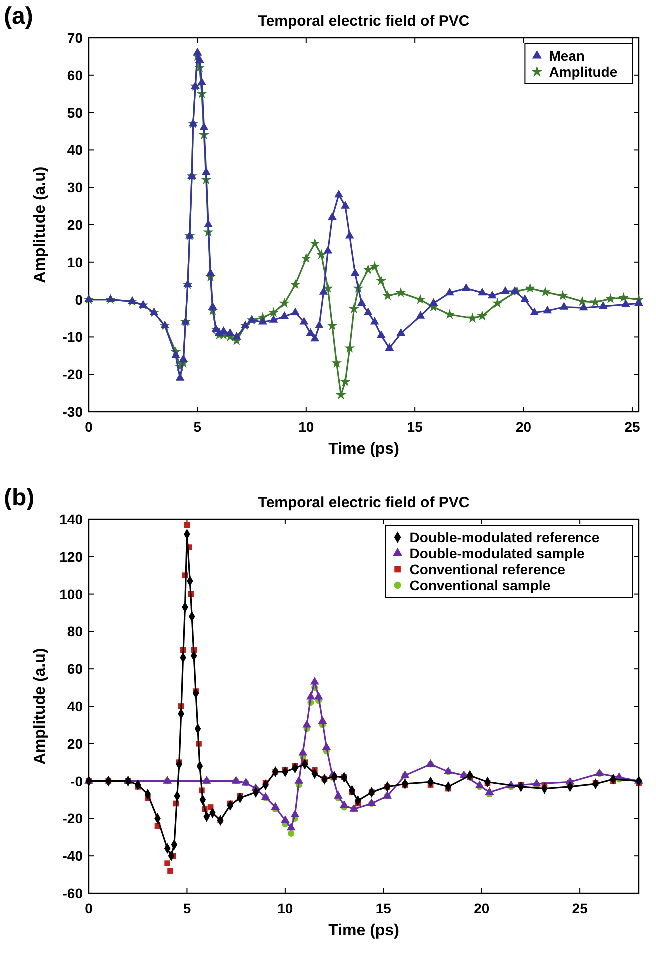  I want to click on y-tick-label: -40, so click(73, 856).